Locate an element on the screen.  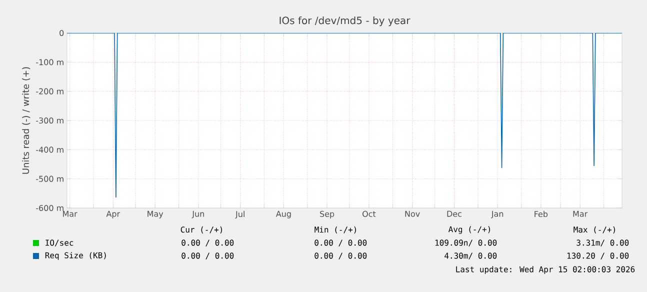
x-tick-label: Oct is located at coordinates (369, 213).